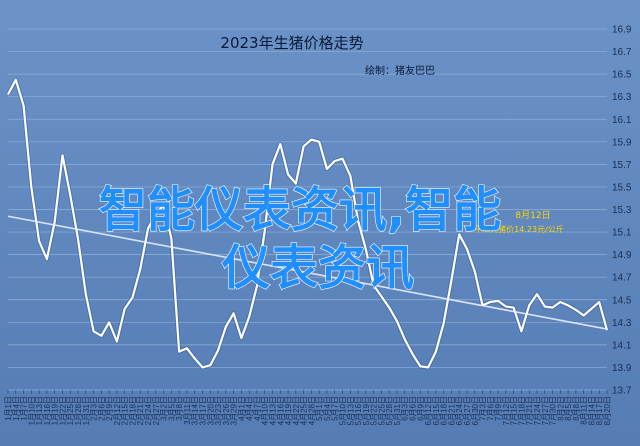  What do you see at coordinates (521, 410) in the screenshot?
I see `x-tick-label: 7月18日` at bounding box center [521, 410].